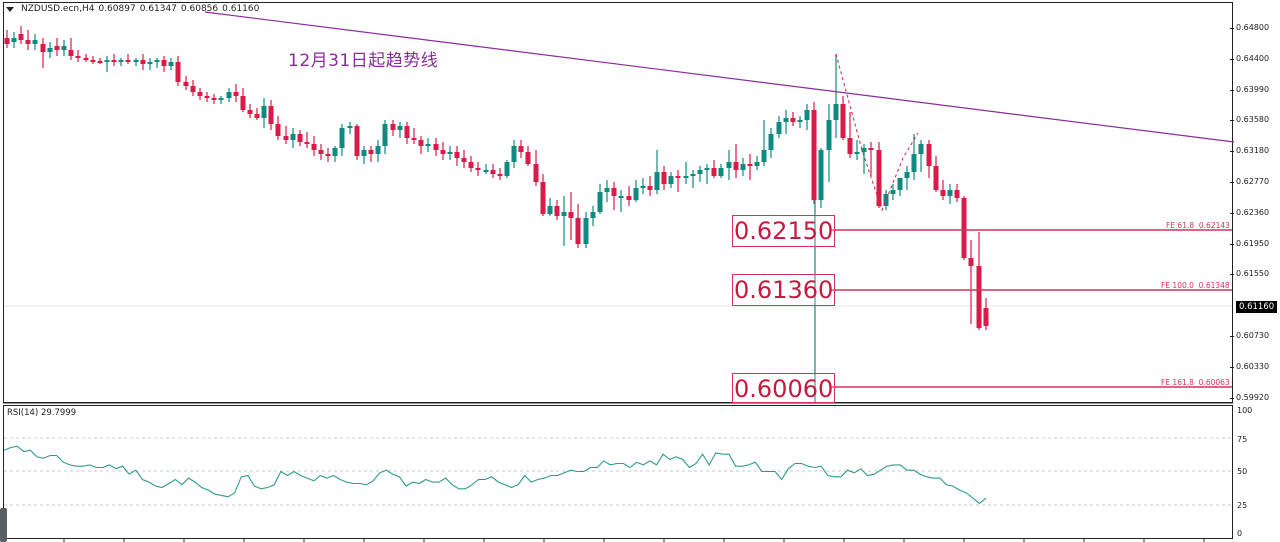 This screenshot has width=1280, height=542. What do you see at coordinates (1249, 366) in the screenshot?
I see `price-axis-tick: 0.60330` at bounding box center [1249, 366].